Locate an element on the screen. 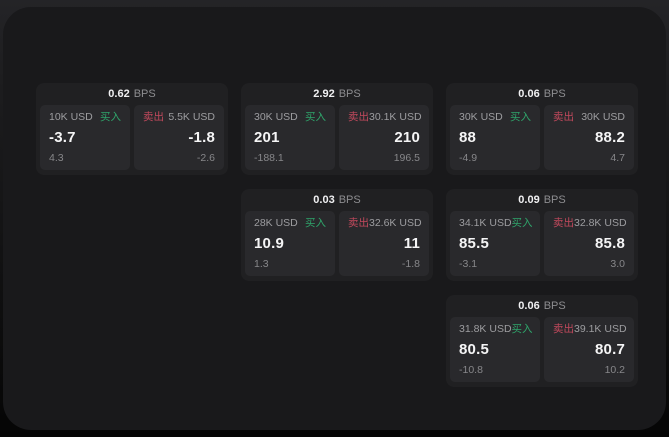 Image resolution: width=669 pixels, height=437 pixels. buy-secondary-value: -3.1 is located at coordinates (468, 263).